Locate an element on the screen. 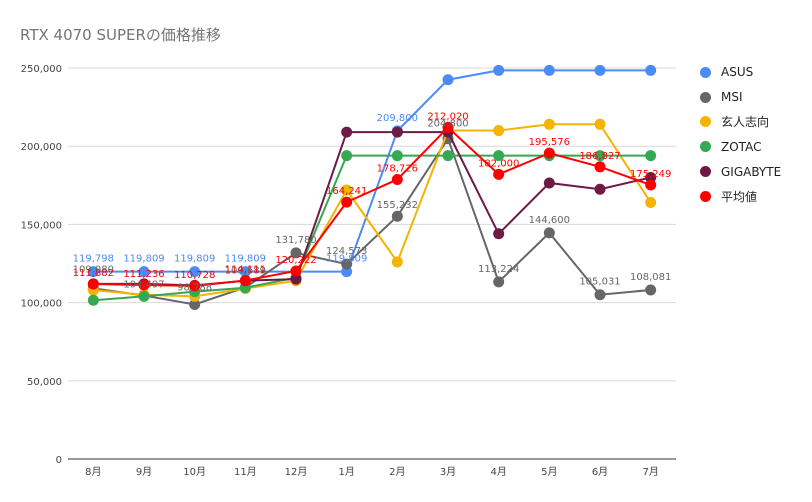 The height and width of the screenshot is (502, 812). data-label: 164,241 is located at coordinates (346, 191).